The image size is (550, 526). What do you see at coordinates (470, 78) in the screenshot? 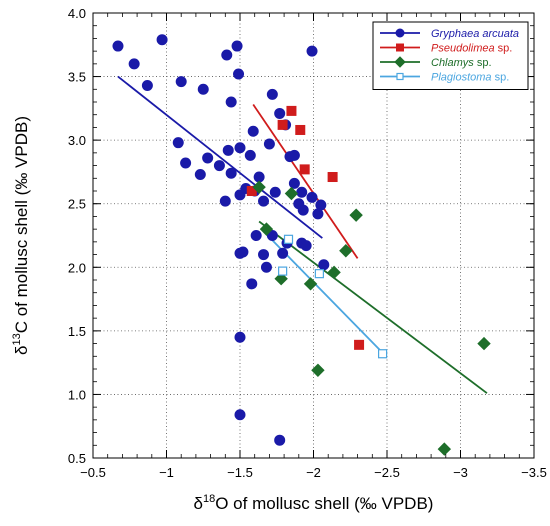
I see `legend-label: Plagiostoma sp.` at bounding box center [470, 78].